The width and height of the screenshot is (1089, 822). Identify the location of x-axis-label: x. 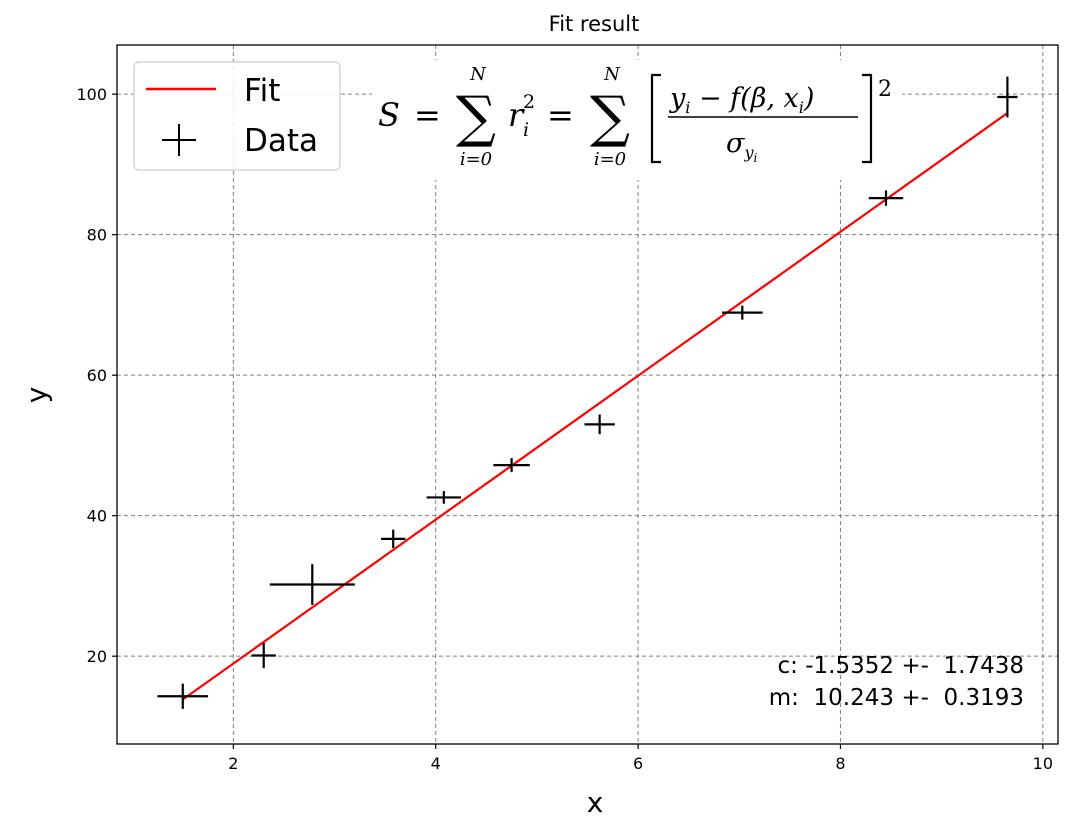
(595, 802).